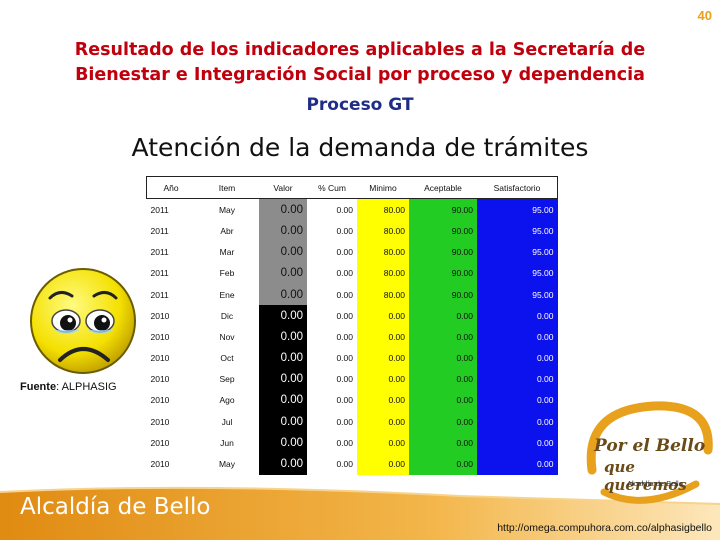 The width and height of the screenshot is (720, 540). I want to click on table-row: 2011 Ene 0.00 0.00 80.00 90.00 95.00, so click(352, 294).